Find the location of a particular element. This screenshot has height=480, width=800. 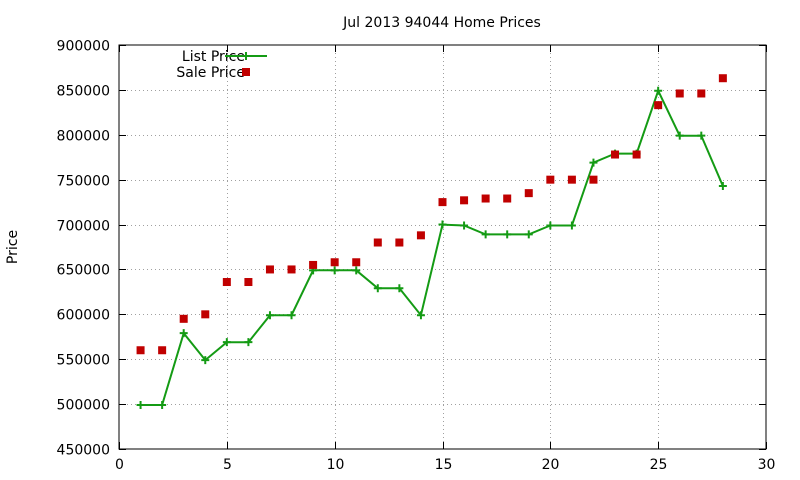

legend-label: Sale Price is located at coordinates (210, 73).